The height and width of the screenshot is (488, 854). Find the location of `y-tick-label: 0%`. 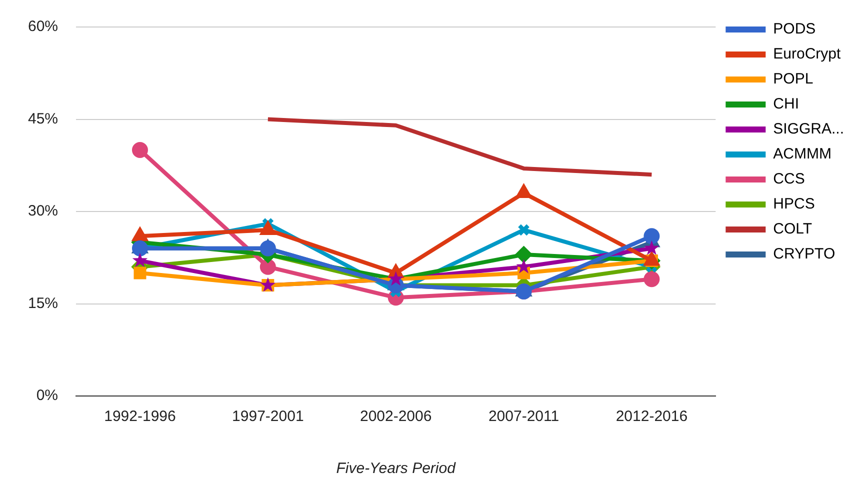

y-tick-label: 0% is located at coordinates (47, 395).